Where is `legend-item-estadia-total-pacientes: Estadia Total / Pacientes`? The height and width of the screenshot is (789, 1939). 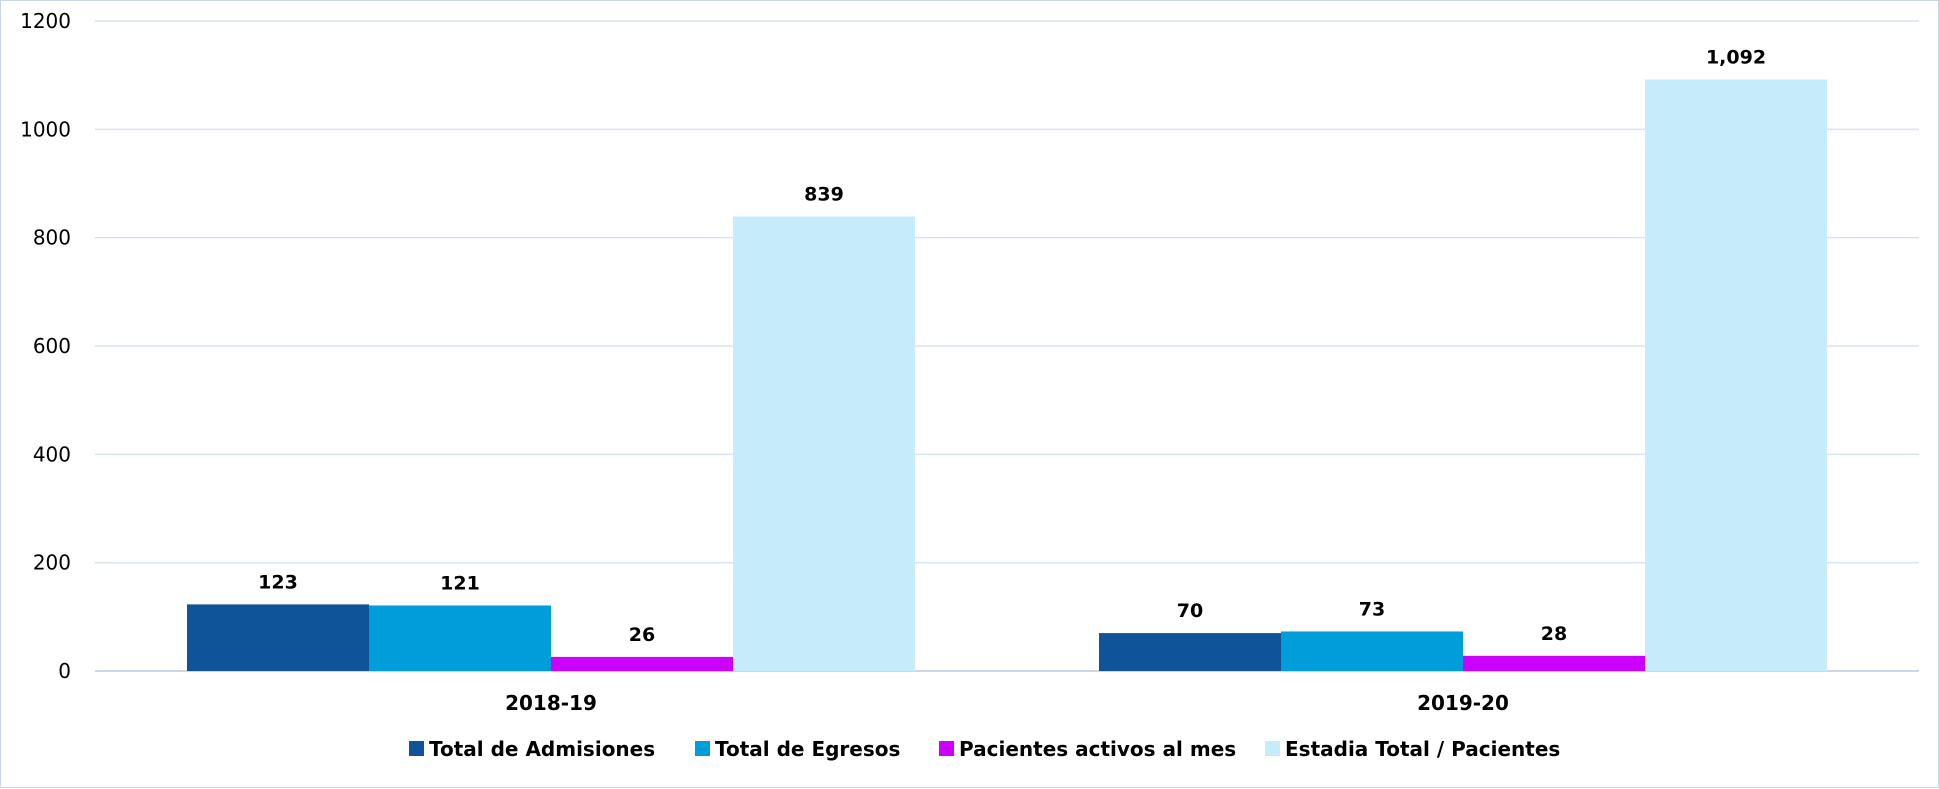 legend-item-estadia-total-pacientes: Estadia Total / Pacientes is located at coordinates (1412, 749).